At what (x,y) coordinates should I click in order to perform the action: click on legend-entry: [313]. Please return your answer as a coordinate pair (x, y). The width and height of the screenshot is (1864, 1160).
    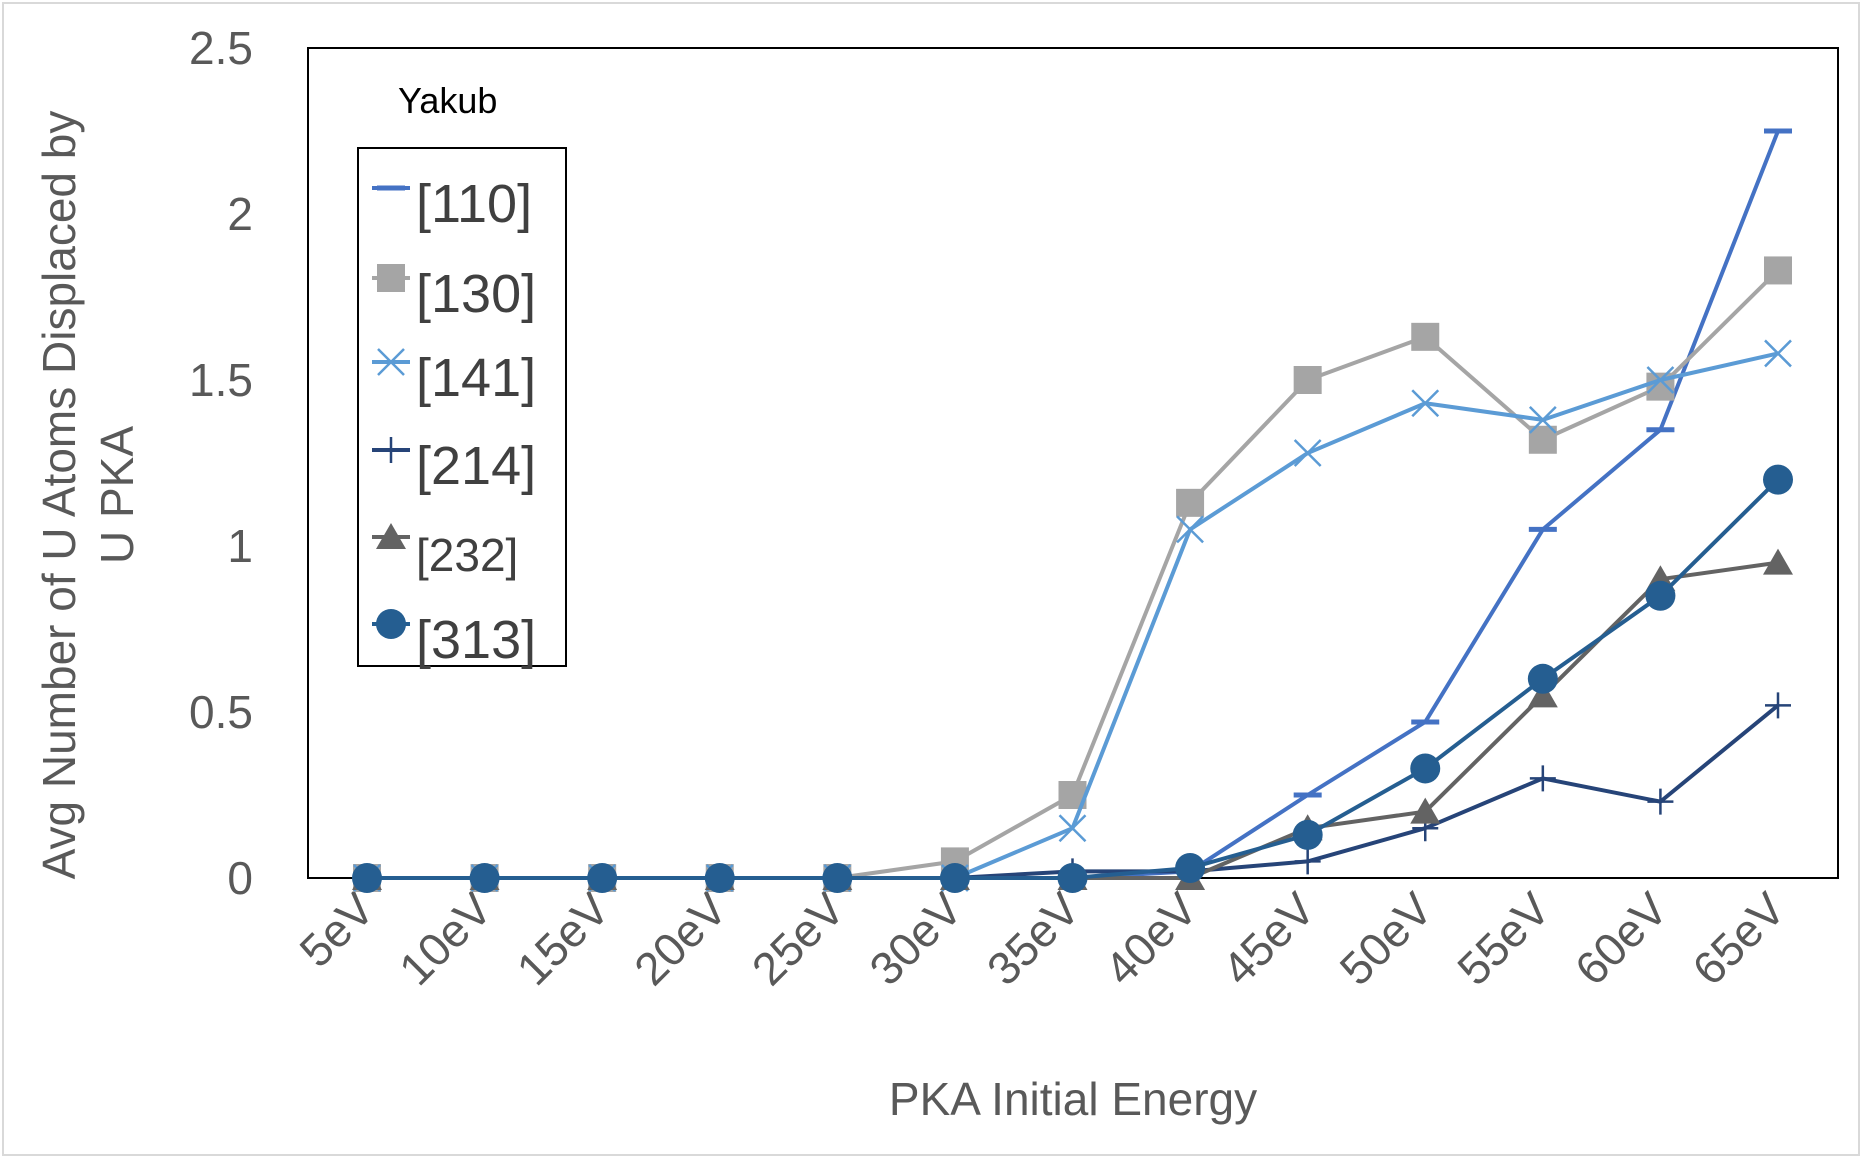
    Looking at the image, I should click on (454, 639).